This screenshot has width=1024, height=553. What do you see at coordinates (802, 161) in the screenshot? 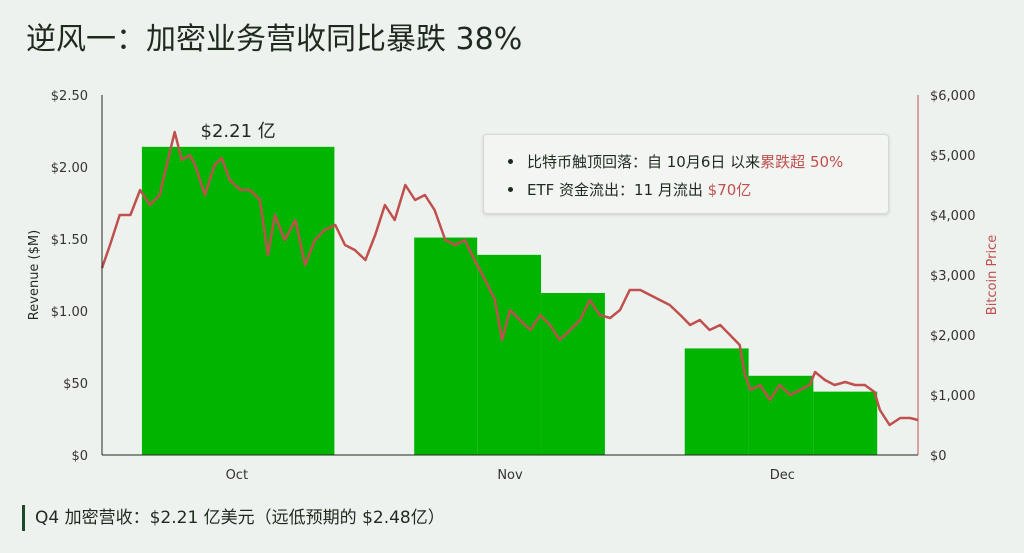
I see `annotation-highlight: 累跌超 50%` at bounding box center [802, 161].